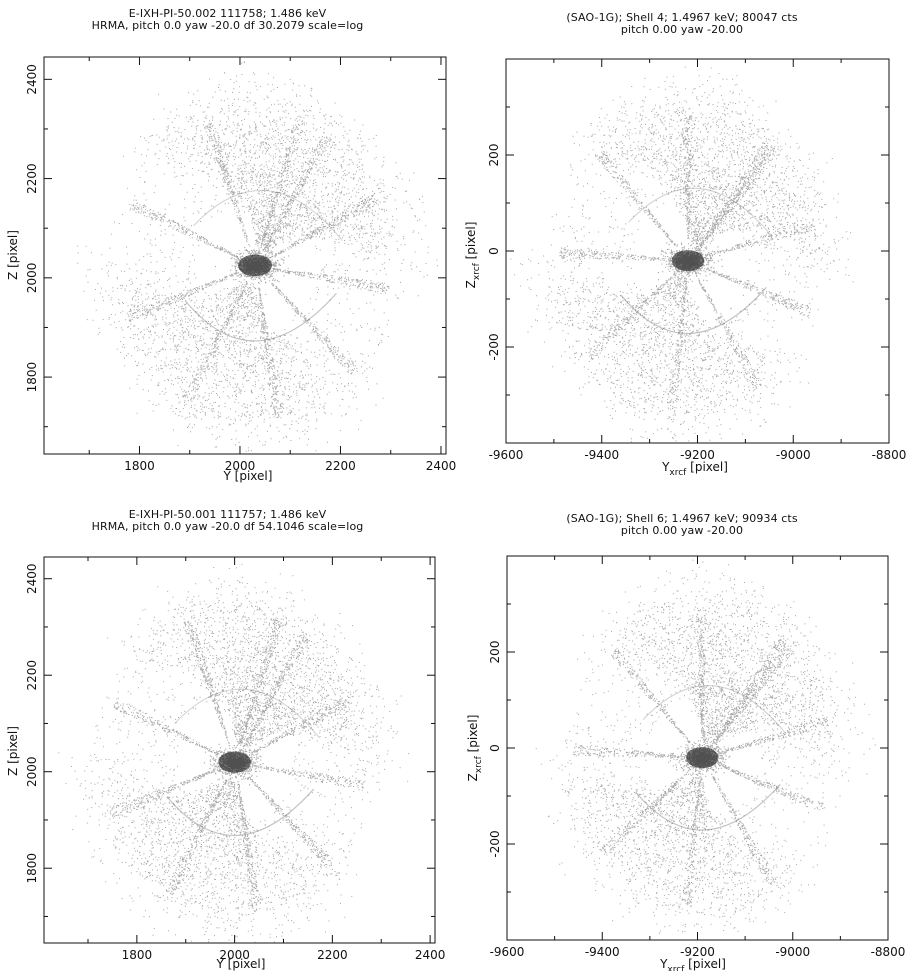  I want to click on y-tick-label-group: -200, so click(495, 843).